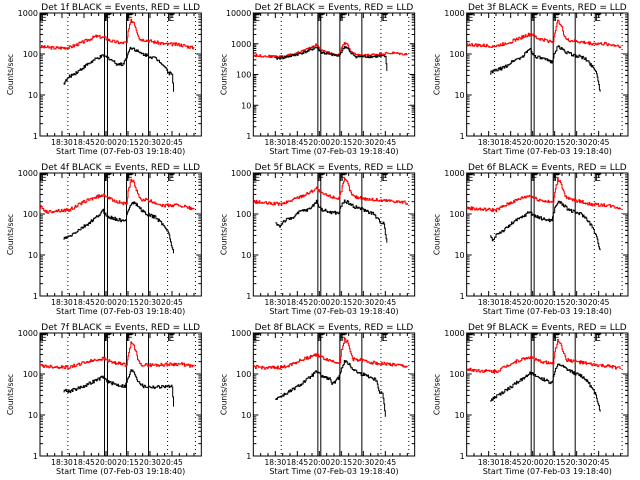 This screenshot has width=640, height=480. I want to click on panel-title: Det 3f BLACK = Events, RED = LLD, so click(547, 8).